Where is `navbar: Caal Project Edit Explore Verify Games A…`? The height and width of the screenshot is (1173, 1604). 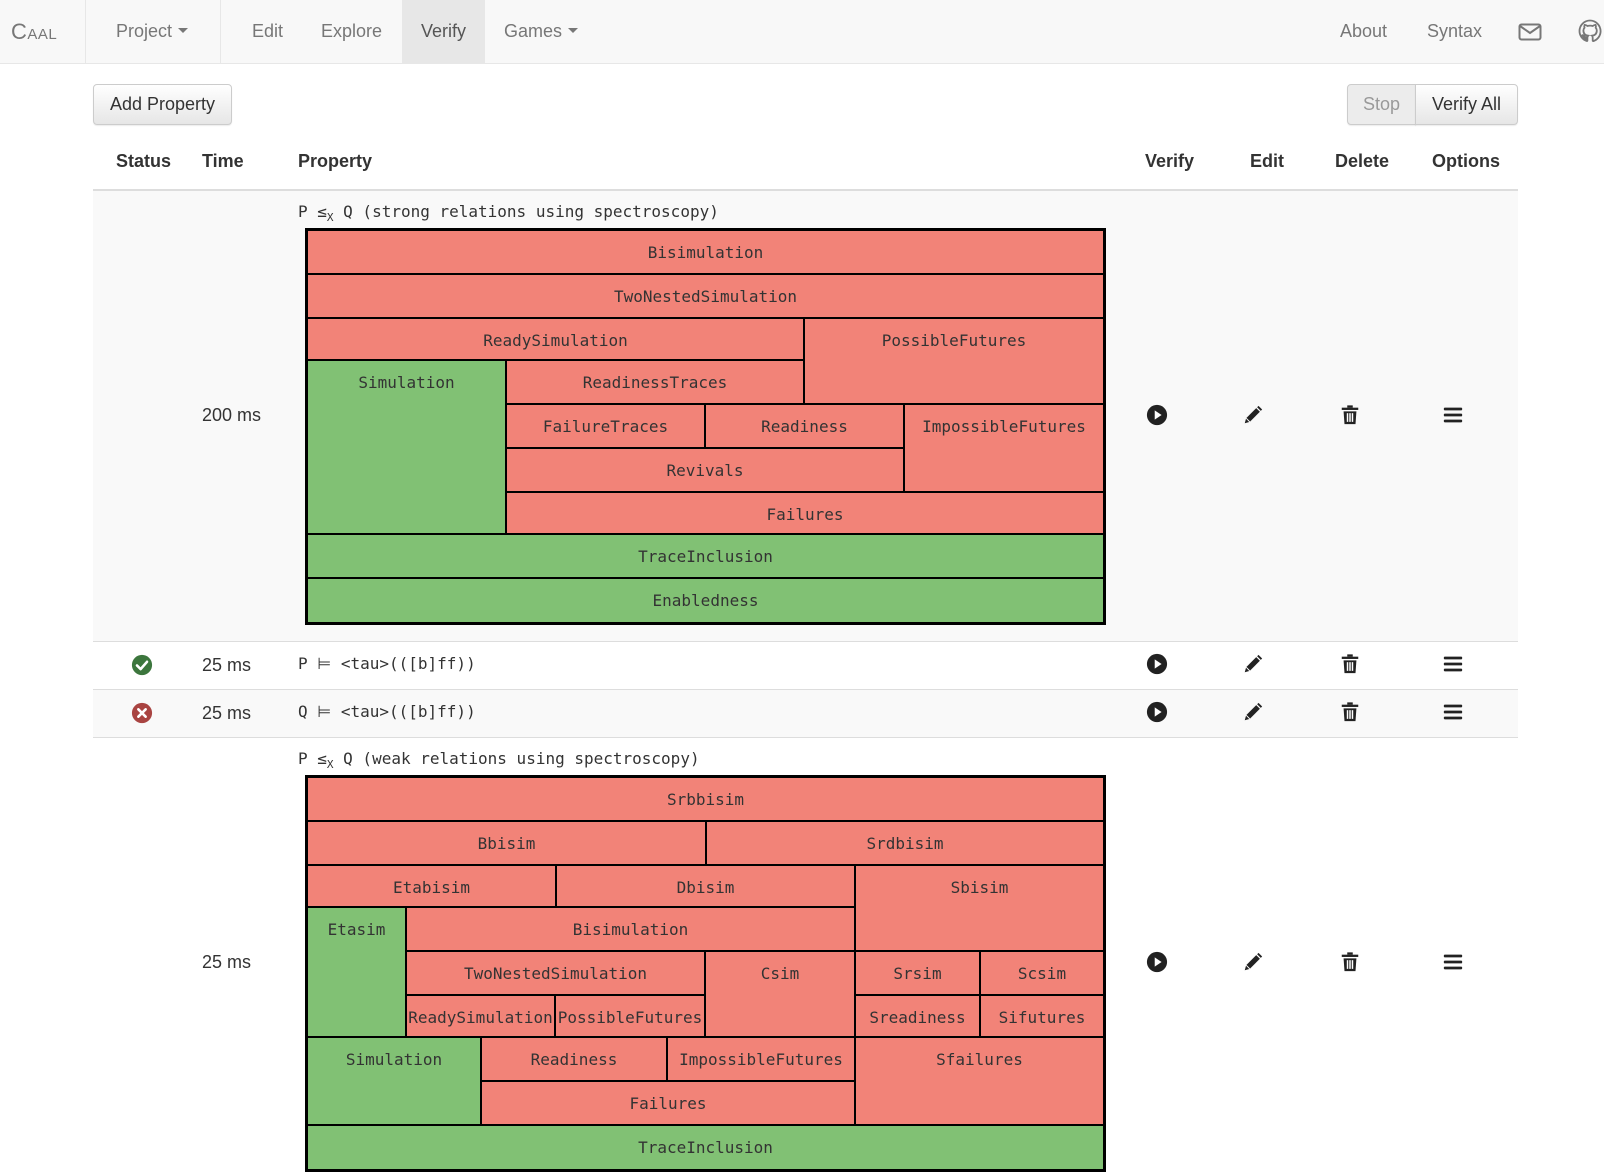
navbar: Caal Project Edit Explore Verify Games A… is located at coordinates (802, 32).